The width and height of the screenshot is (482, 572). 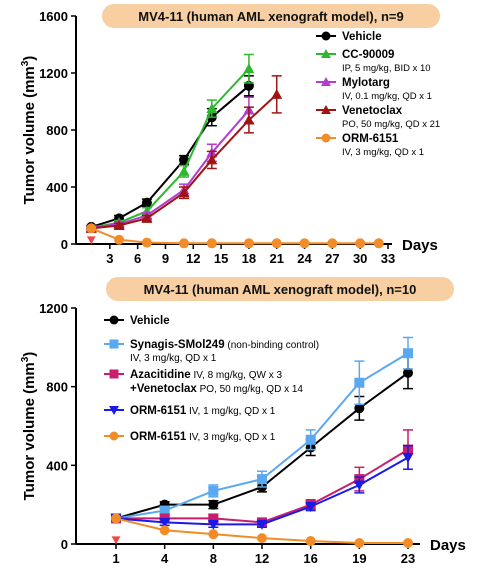 I want to click on legend-label: Synagis-SMol249 (non-binding control), so click(x=224, y=345).